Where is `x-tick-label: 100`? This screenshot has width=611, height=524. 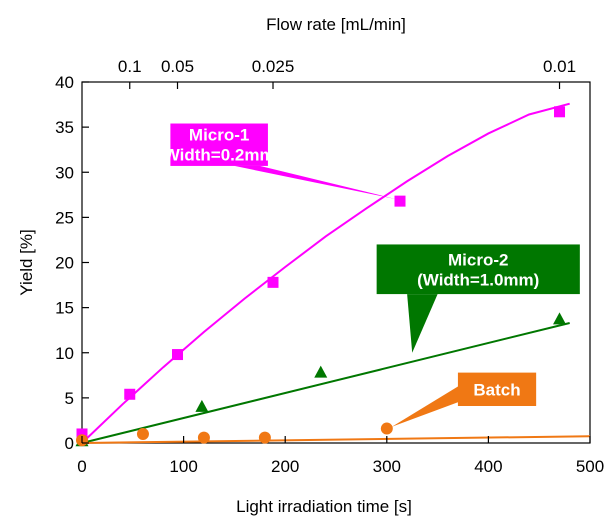
x-tick-label: 100 is located at coordinates (183, 466).